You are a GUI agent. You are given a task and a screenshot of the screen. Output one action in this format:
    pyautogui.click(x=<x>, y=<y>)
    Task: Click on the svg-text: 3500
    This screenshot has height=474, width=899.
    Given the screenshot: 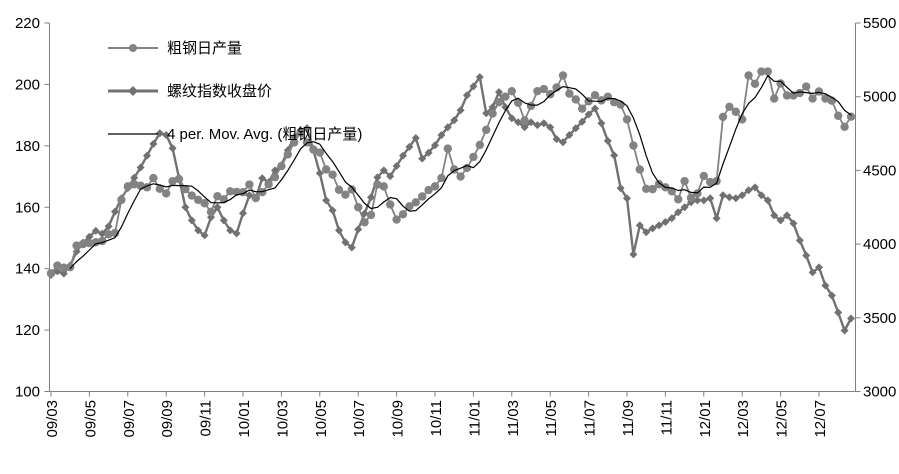 What is the action you would take?
    pyautogui.click(x=879, y=318)
    